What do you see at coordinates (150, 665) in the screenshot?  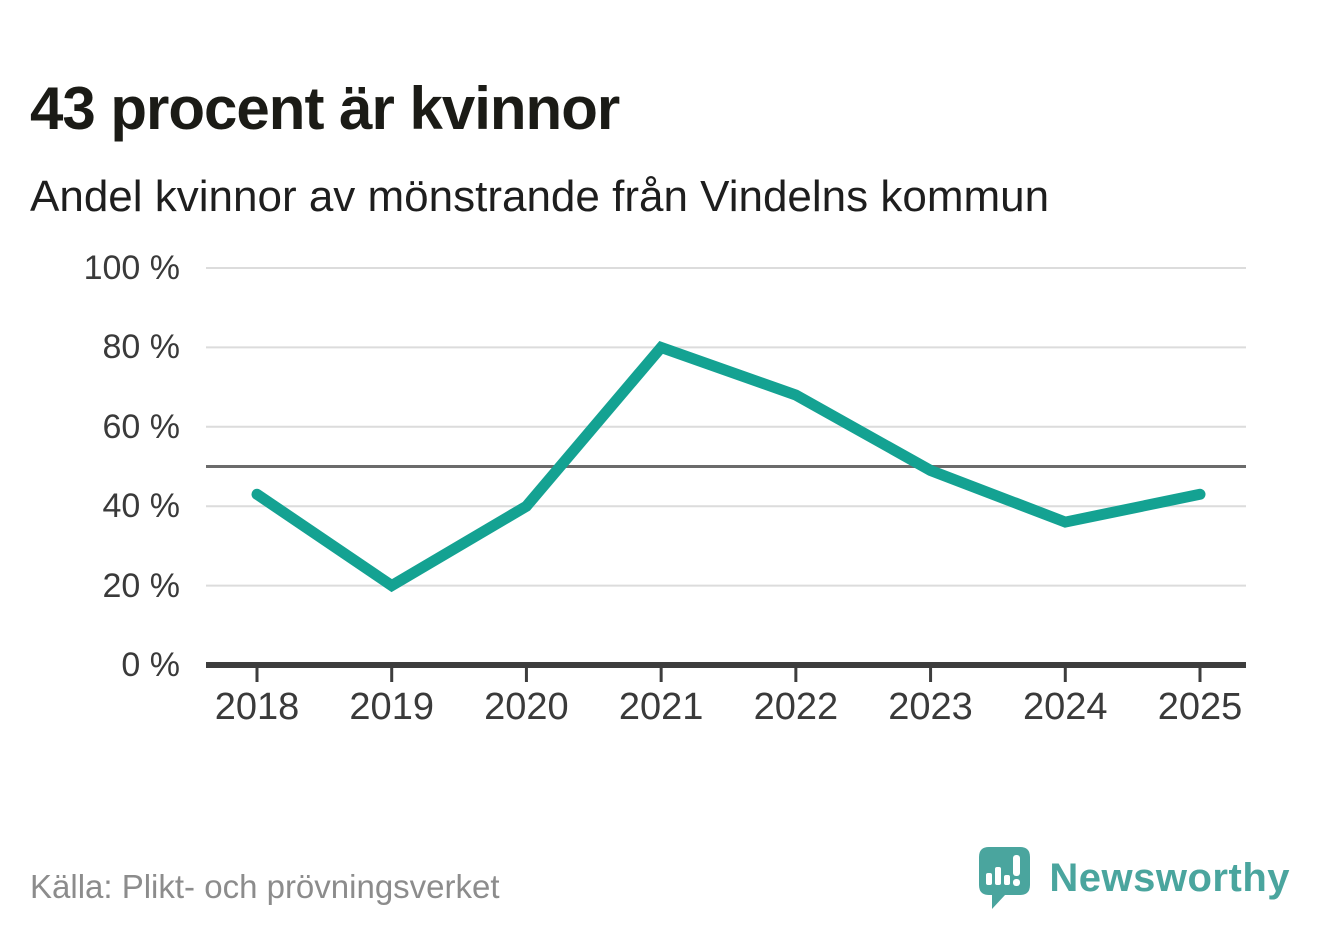 I see `y-tick-label-0: 0 %` at bounding box center [150, 665].